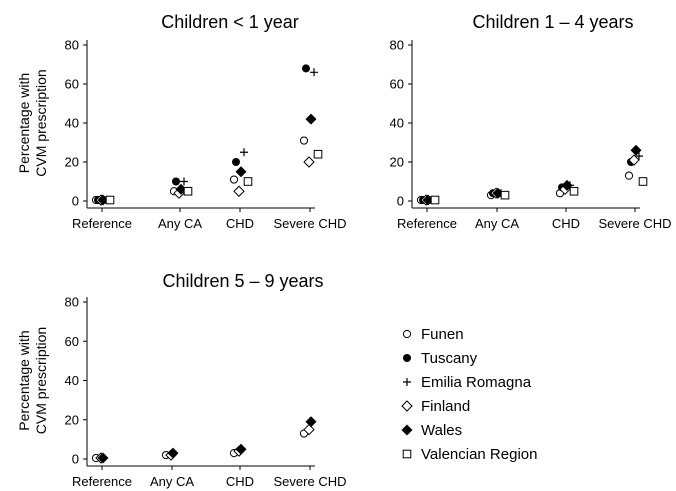  Describe the element at coordinates (407, 382) in the screenshot. I see `legend-marker-emilia-romagna` at that location.